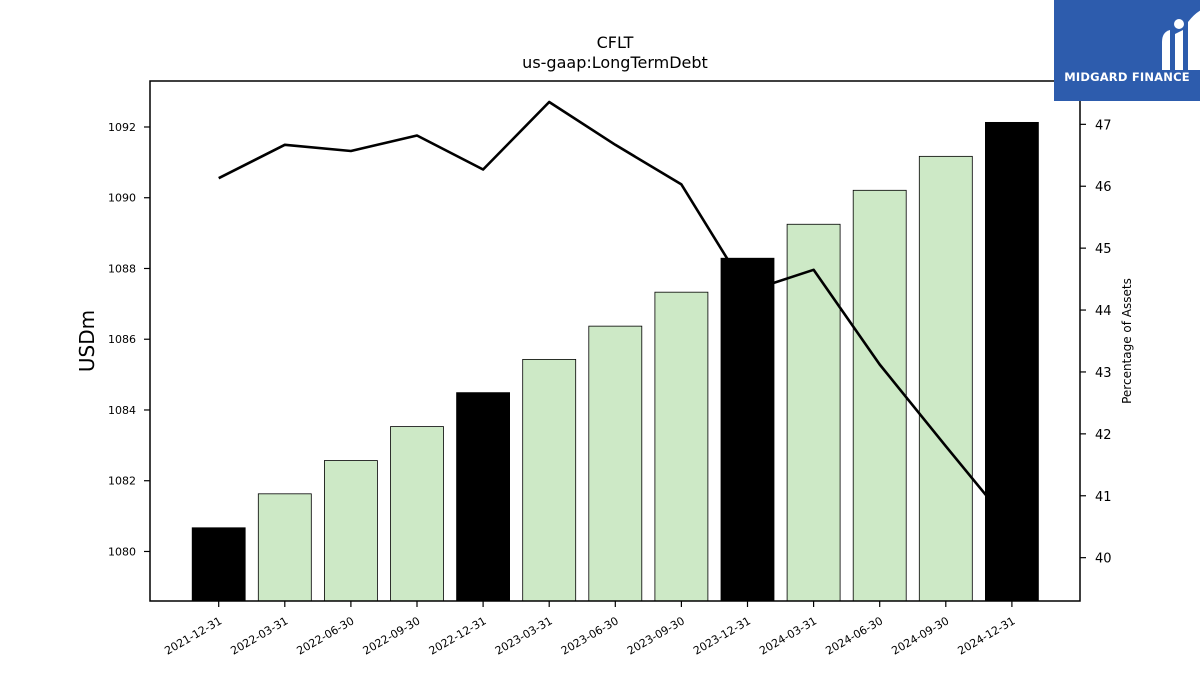 Image resolution: width=1200 pixels, height=675 pixels. What do you see at coordinates (788, 635) in the screenshot?
I see `x-tick-label-2024-03-31: 2024-03-31` at bounding box center [788, 635].